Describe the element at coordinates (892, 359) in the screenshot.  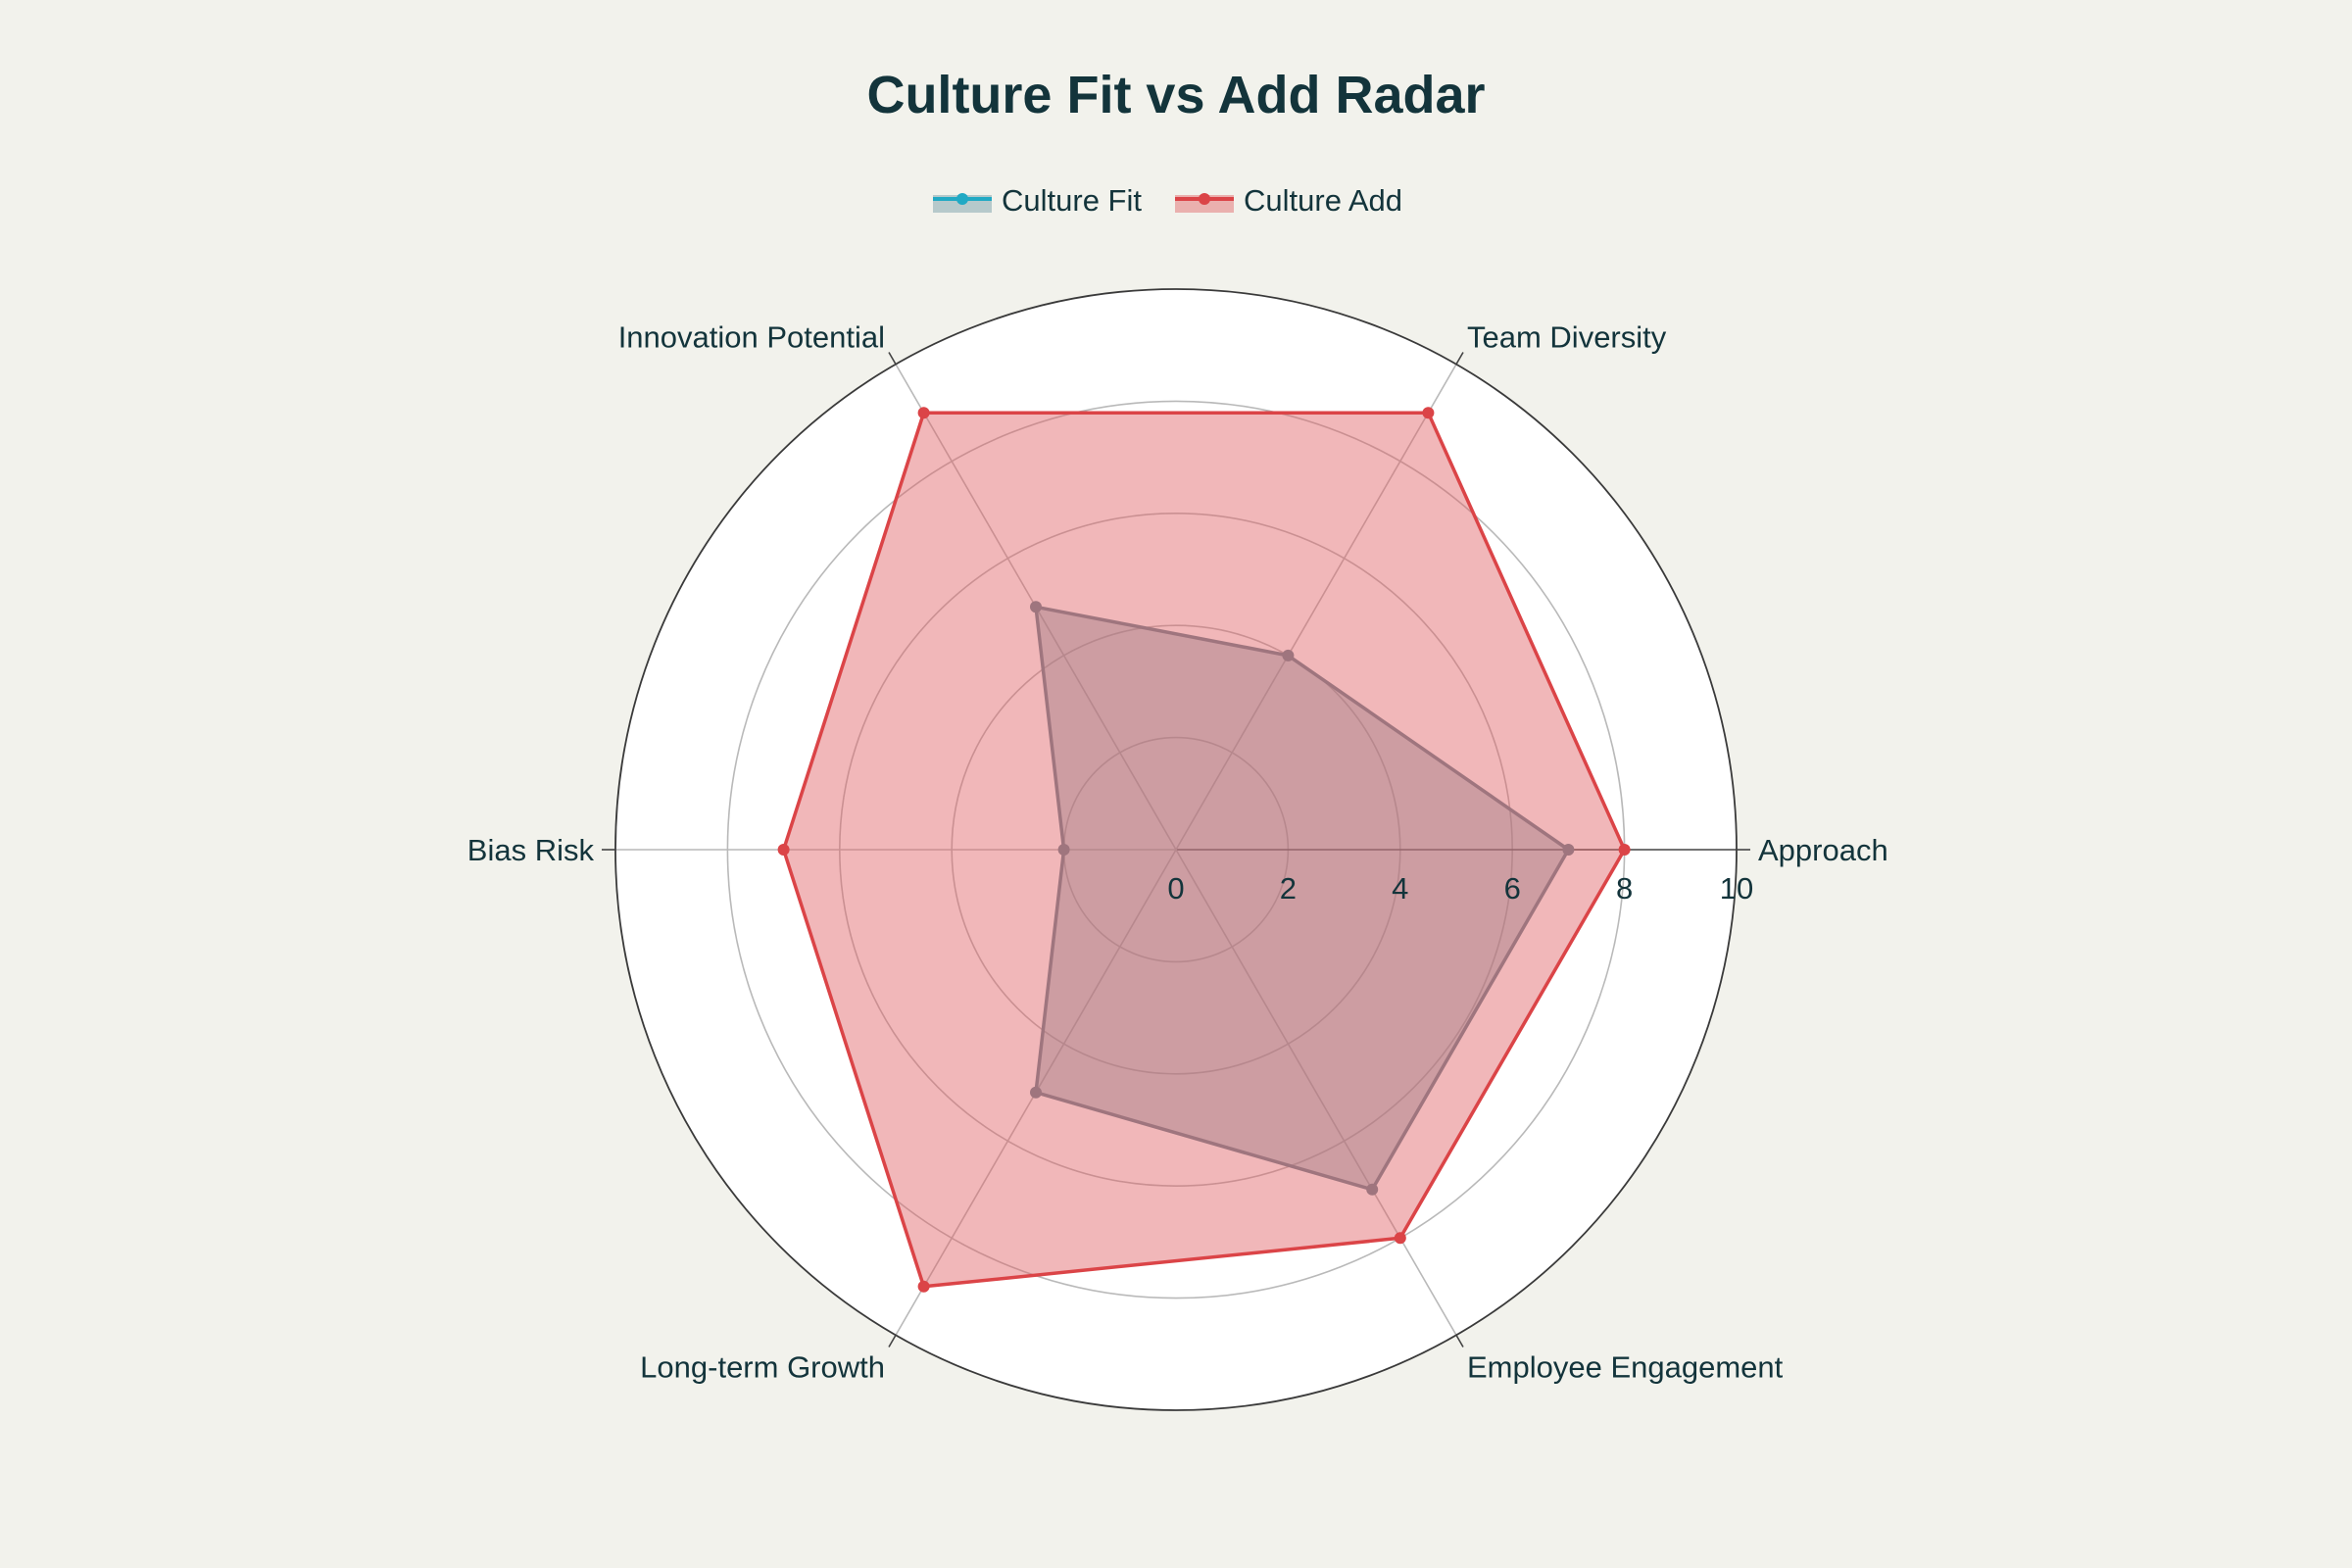
I see `axis-tick-innovation-potential` at that location.